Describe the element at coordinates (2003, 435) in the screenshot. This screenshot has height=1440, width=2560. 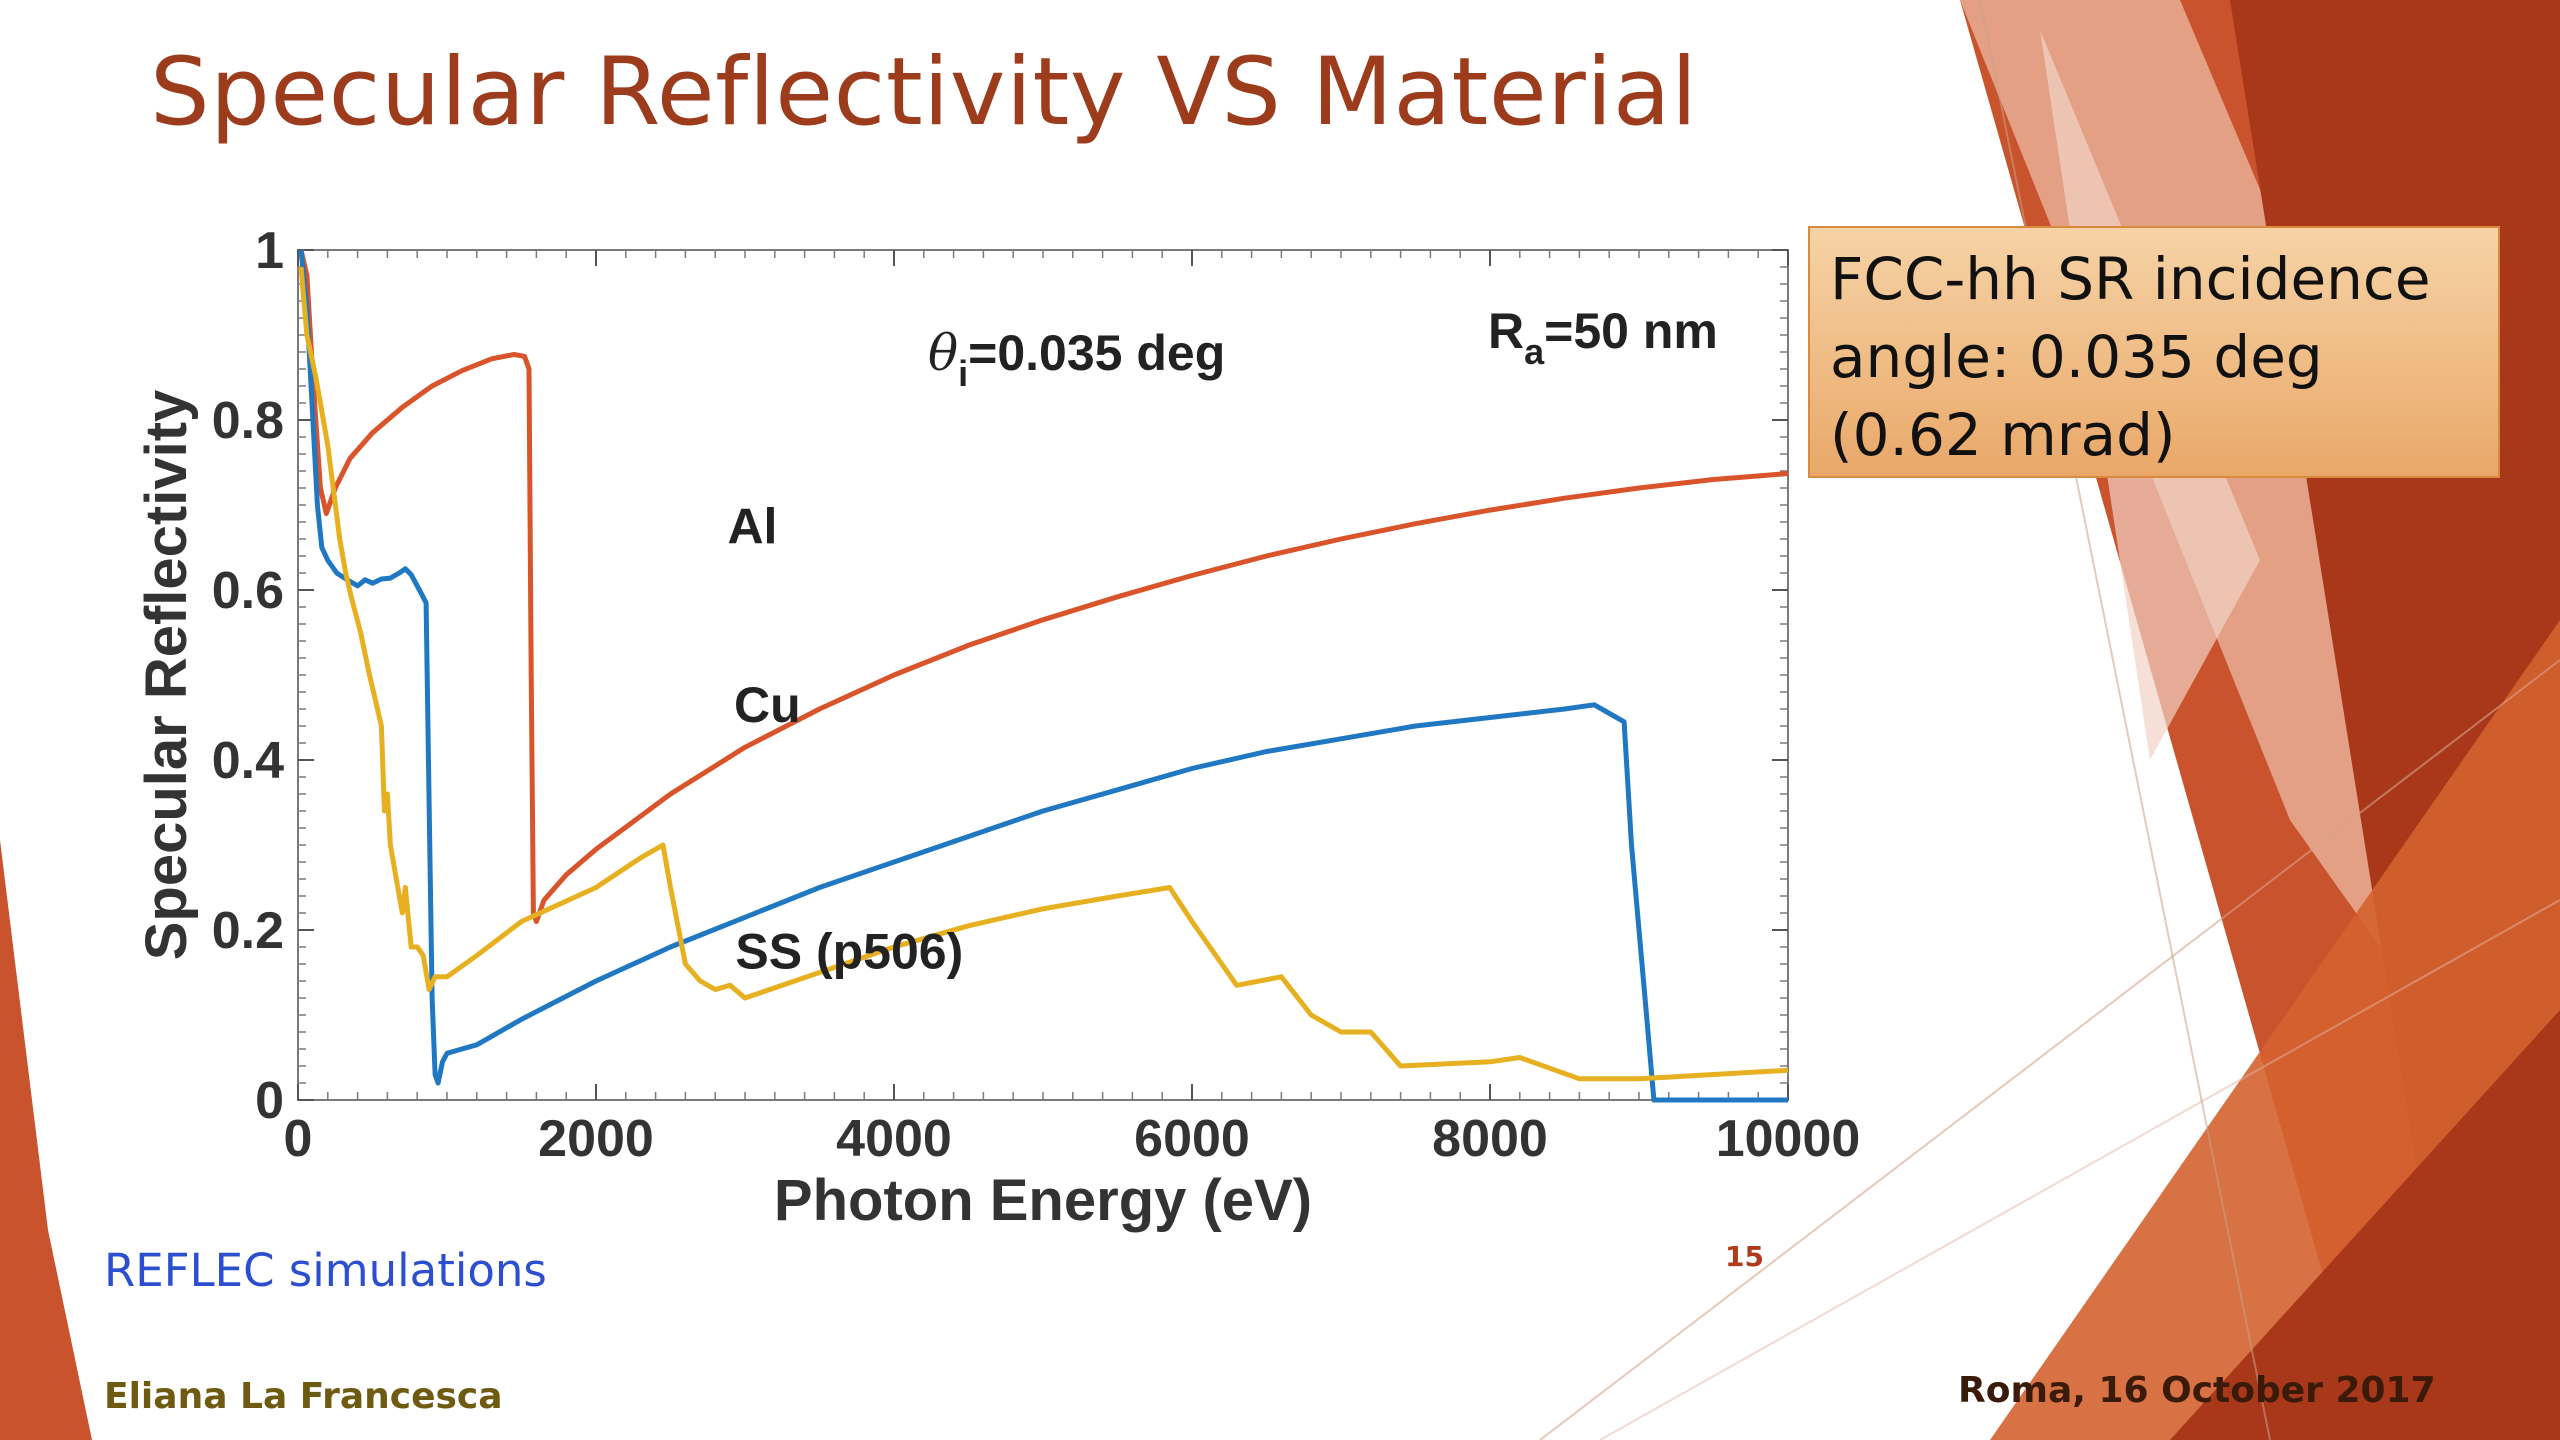
I see `callout-line-3: (0.62 mrad)` at that location.